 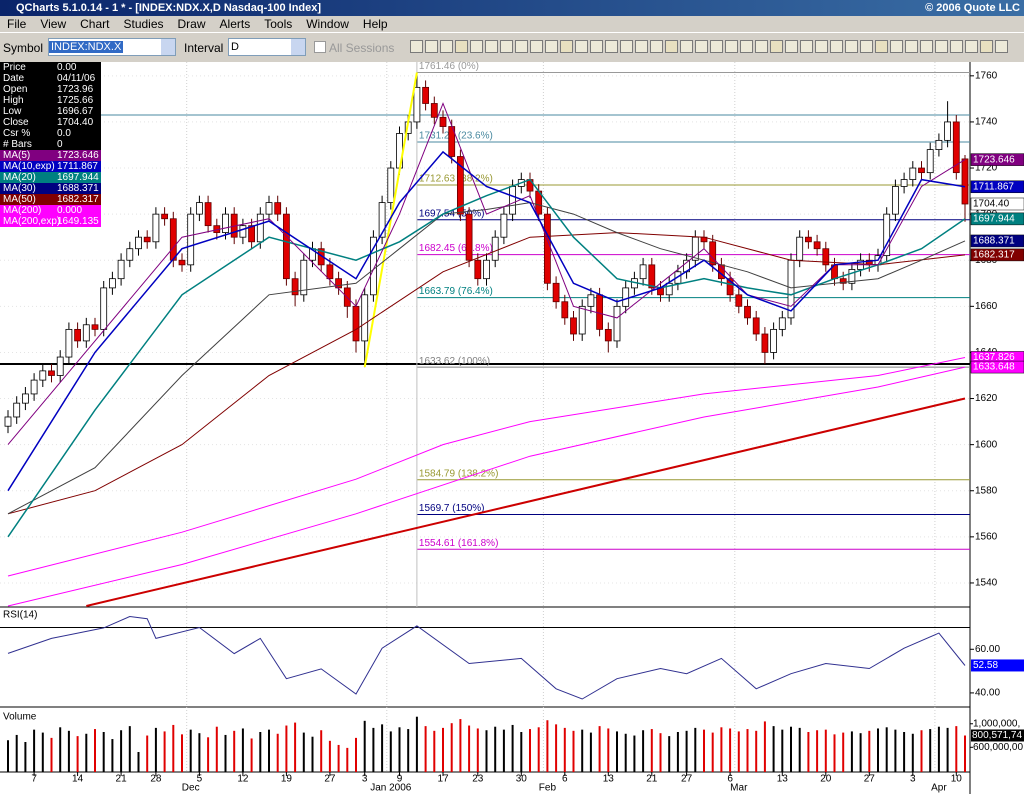 I want to click on sessions-checkbox: All Sessions, so click(x=354, y=48).